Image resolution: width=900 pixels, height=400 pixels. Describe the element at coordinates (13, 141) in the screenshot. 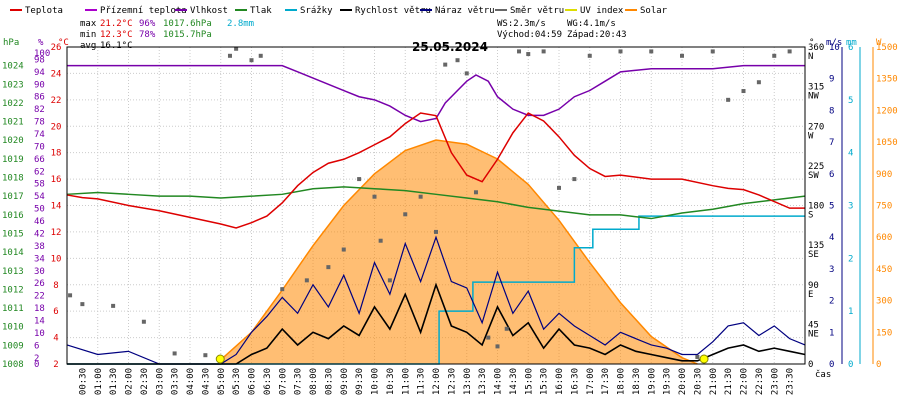

I see `hpa-tick-label: 1020` at that location.